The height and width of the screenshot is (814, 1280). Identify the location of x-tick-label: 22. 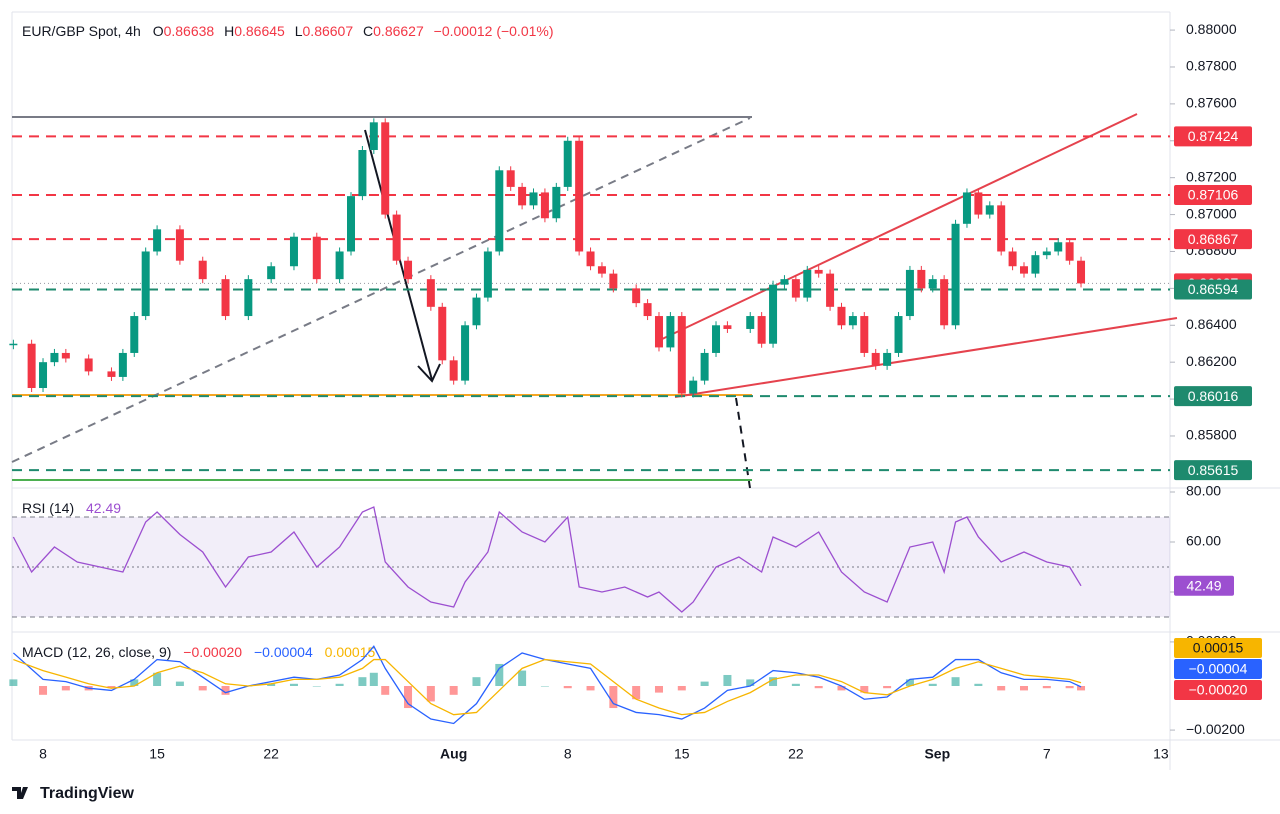
(796, 754).